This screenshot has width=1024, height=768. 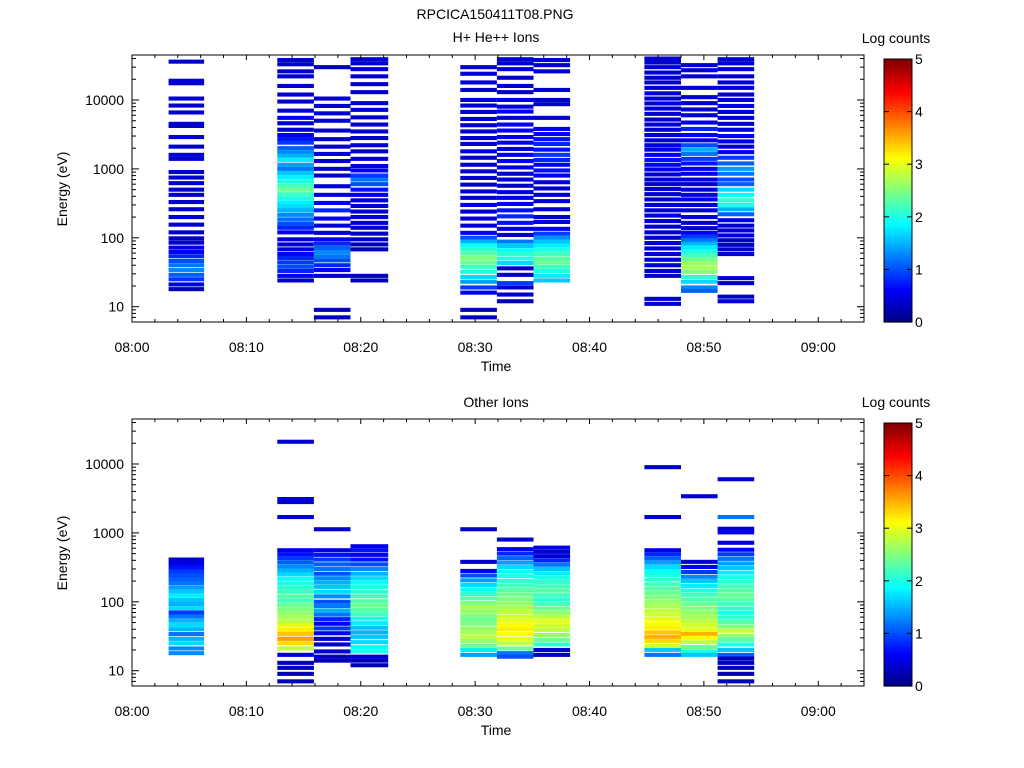 I want to click on x-axis-label: Time, so click(x=496, y=730).